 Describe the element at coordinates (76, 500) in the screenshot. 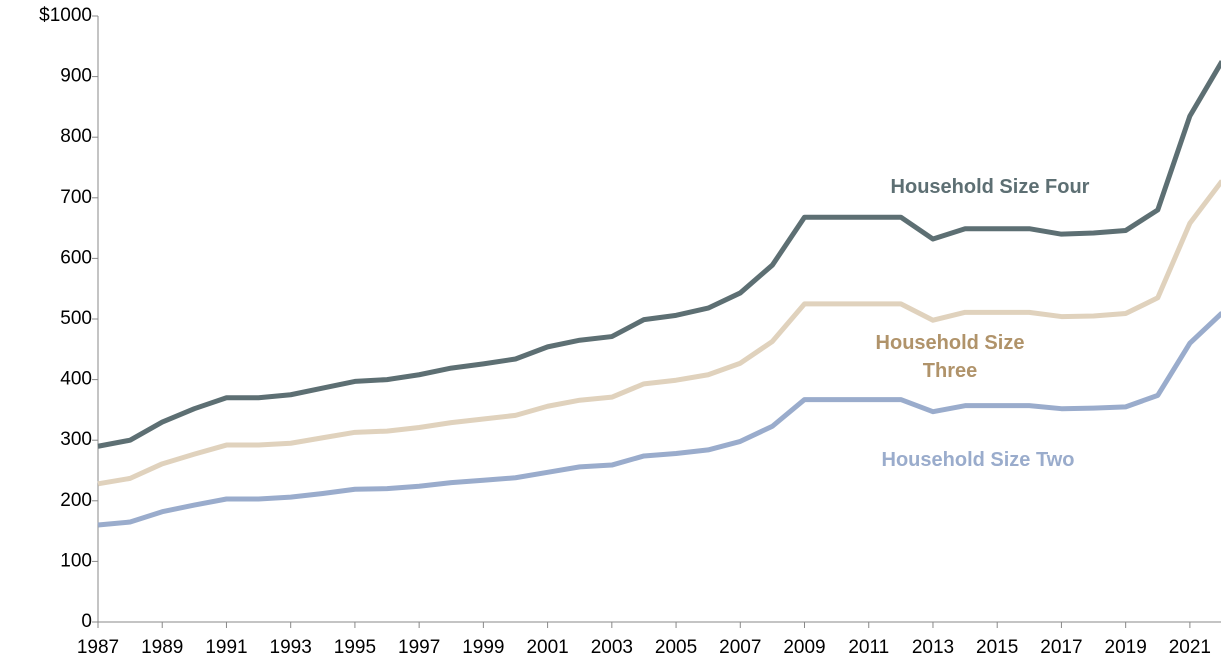

I see `y-tick-label: 200` at that location.